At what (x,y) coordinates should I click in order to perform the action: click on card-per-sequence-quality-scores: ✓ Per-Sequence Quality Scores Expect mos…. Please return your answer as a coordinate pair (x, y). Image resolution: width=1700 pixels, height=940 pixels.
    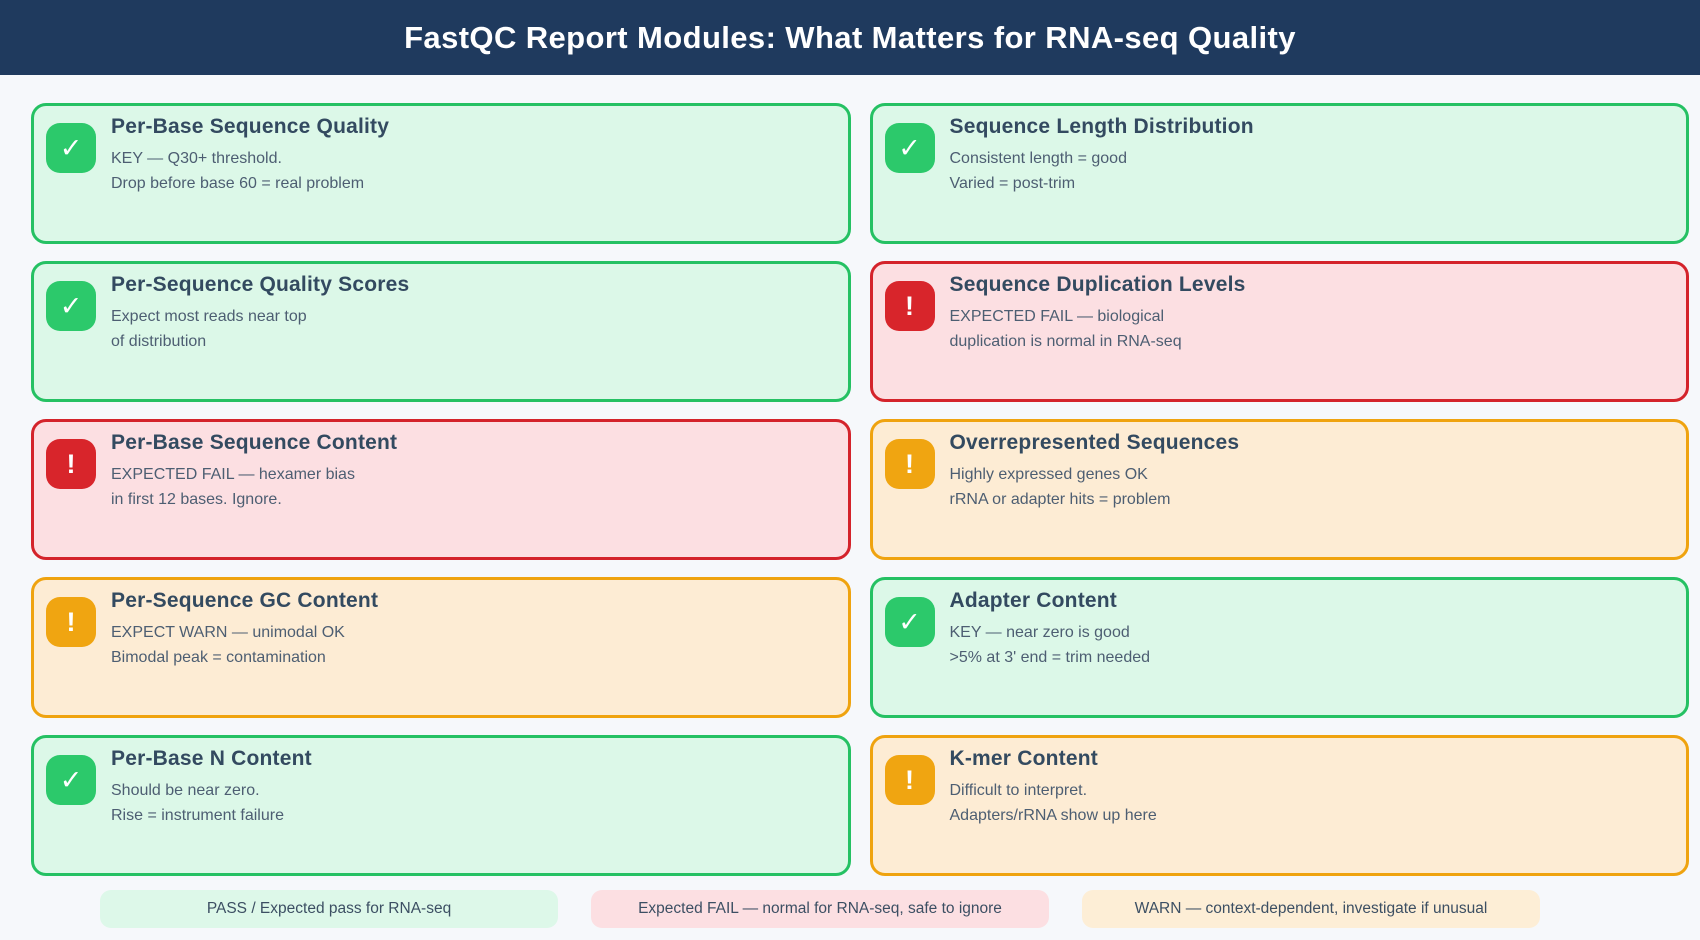
    Looking at the image, I should click on (441, 331).